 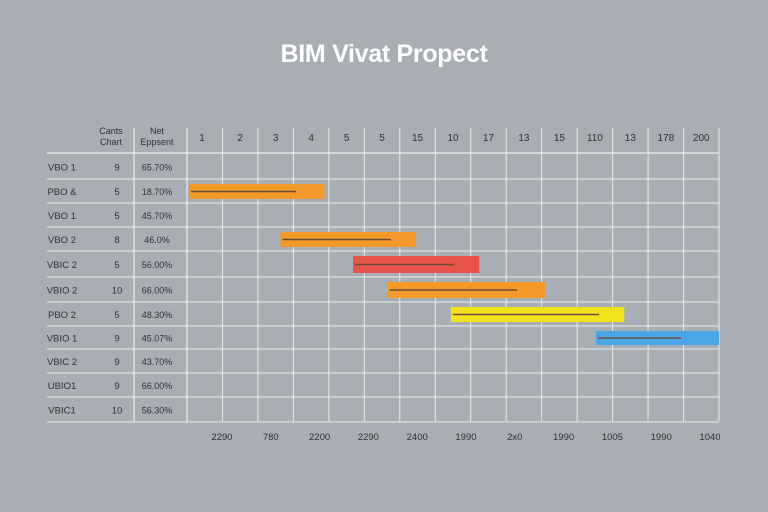 I want to click on bottom-label: 2x0, so click(x=514, y=437).